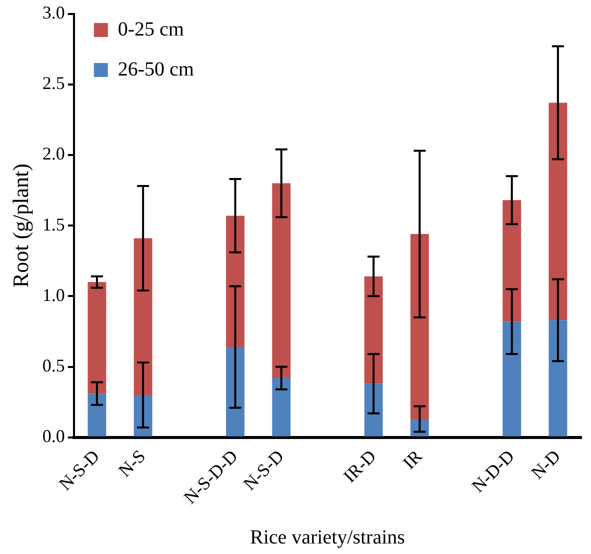  Describe the element at coordinates (53, 154) in the screenshot. I see `y-tick-label: 2.0` at that location.